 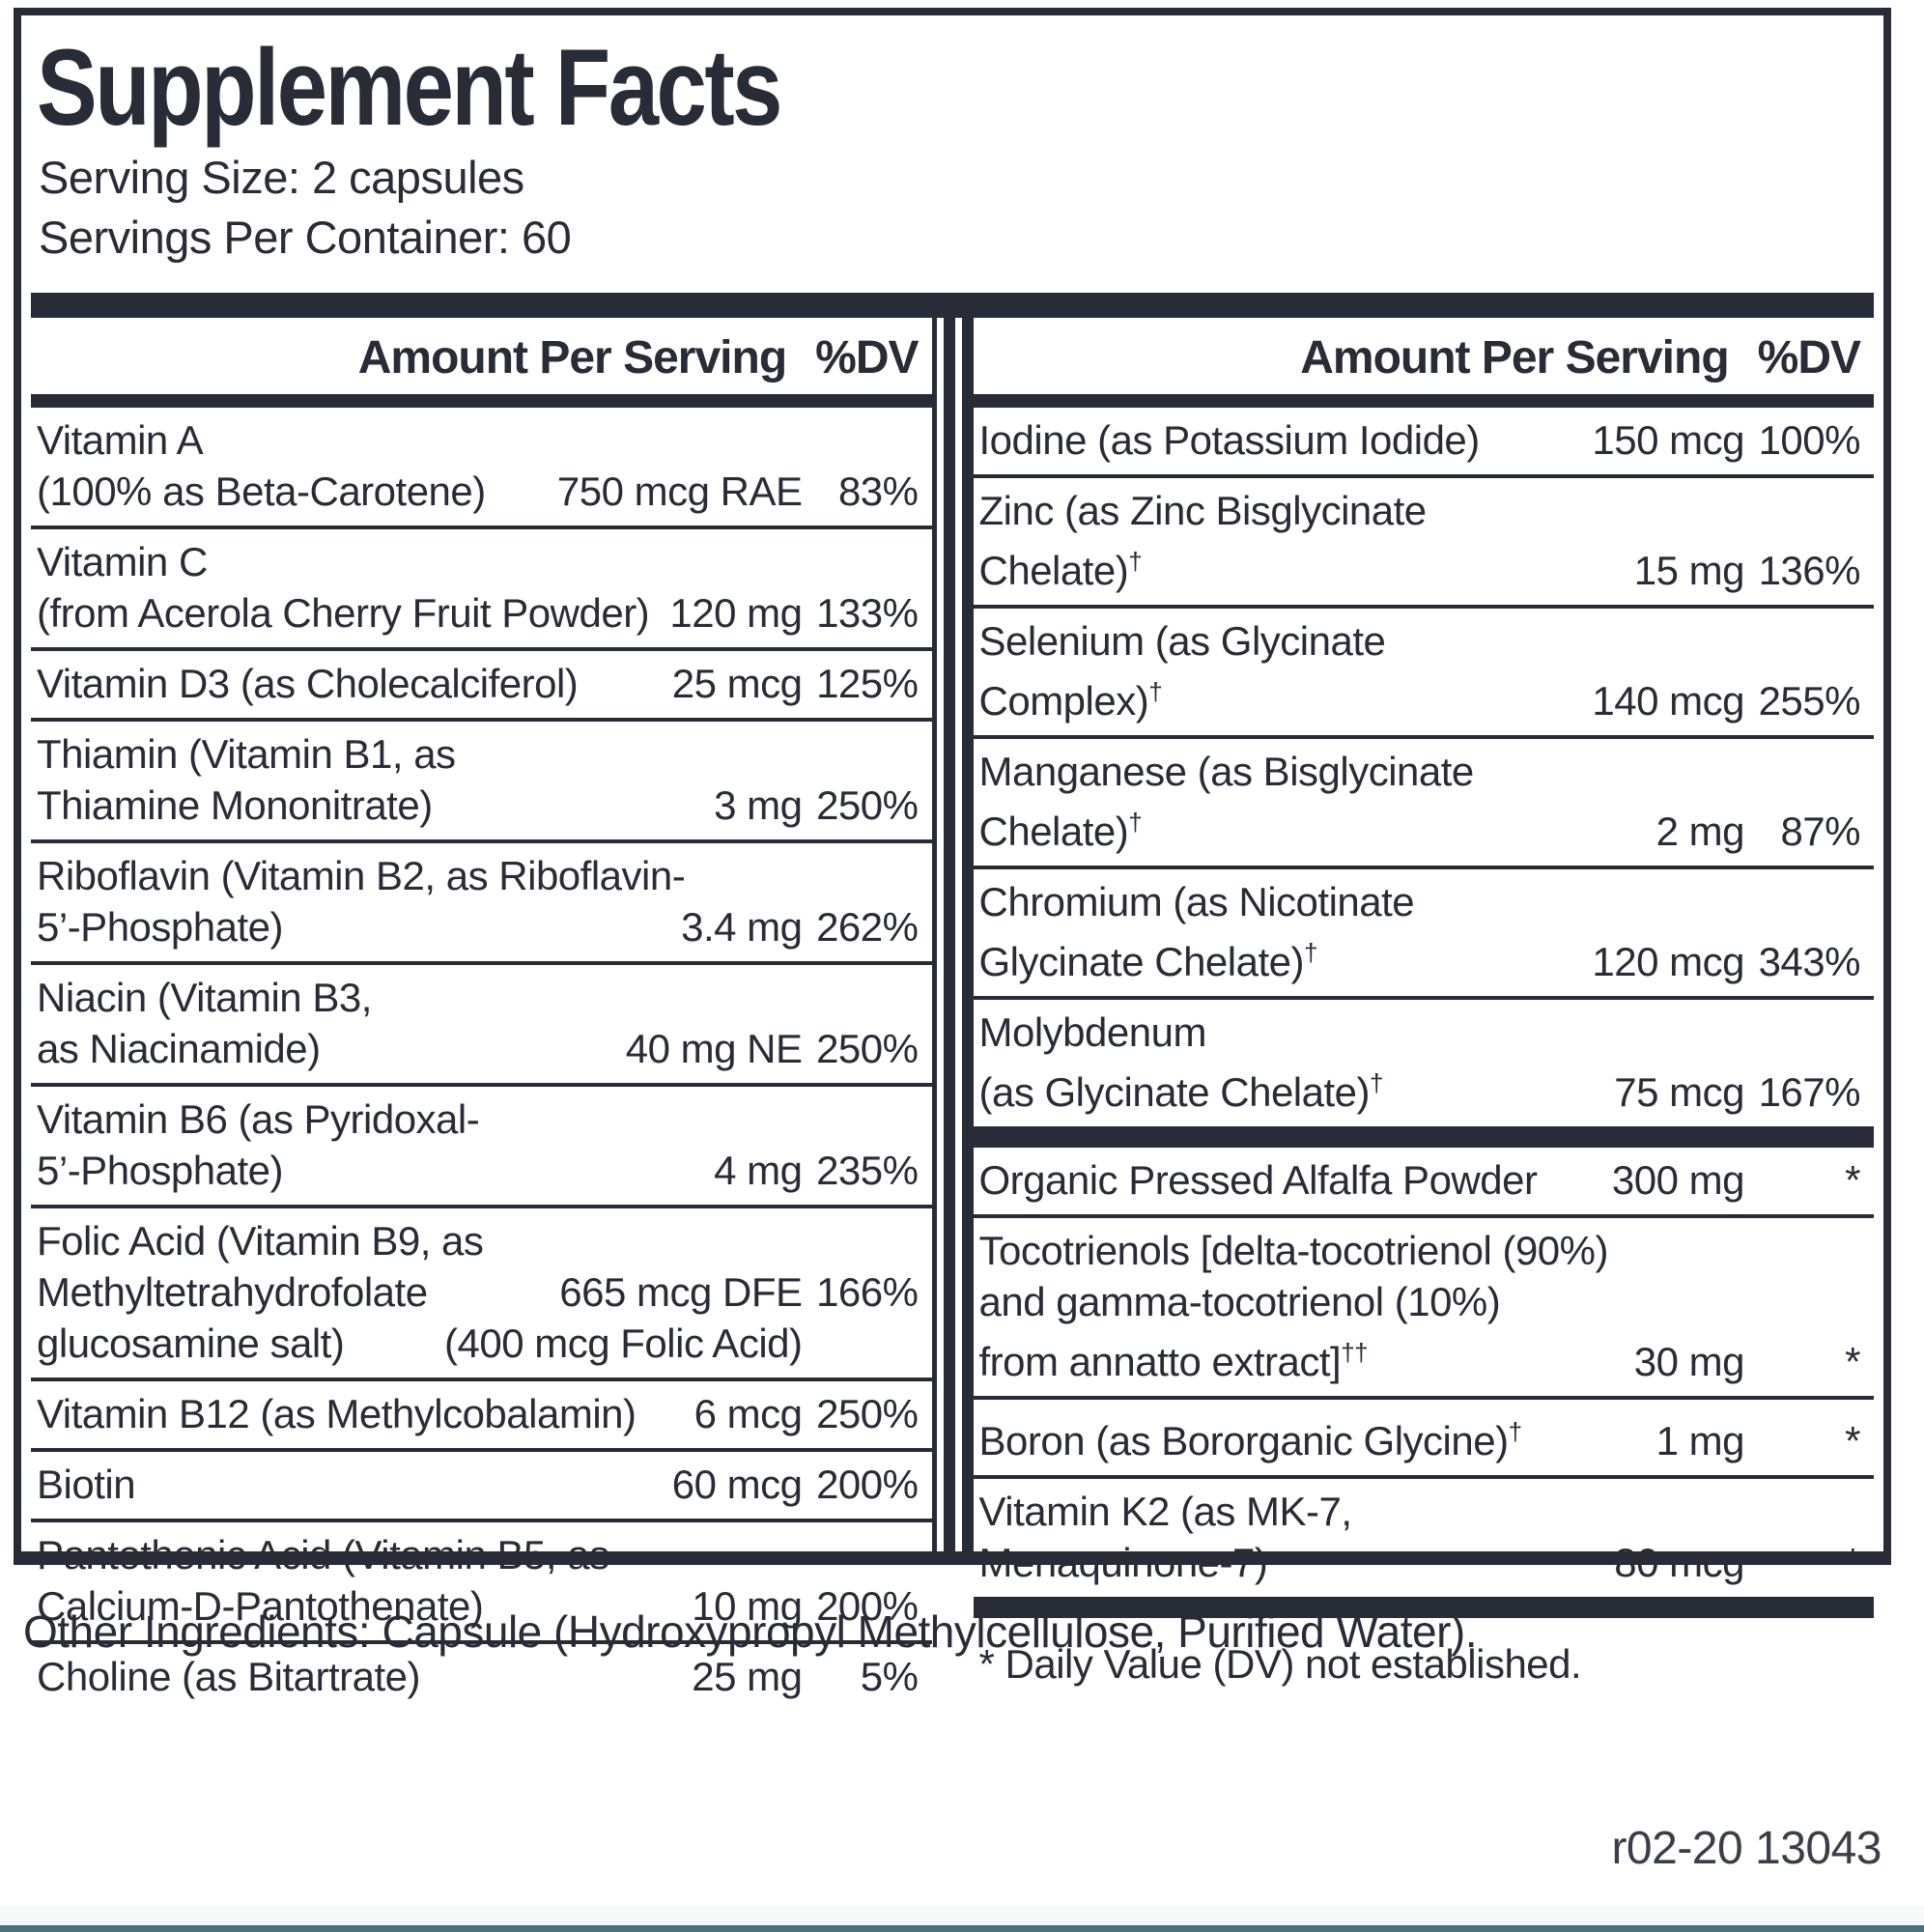 I want to click on footnote-divider-bar, so click(x=1423, y=1607).